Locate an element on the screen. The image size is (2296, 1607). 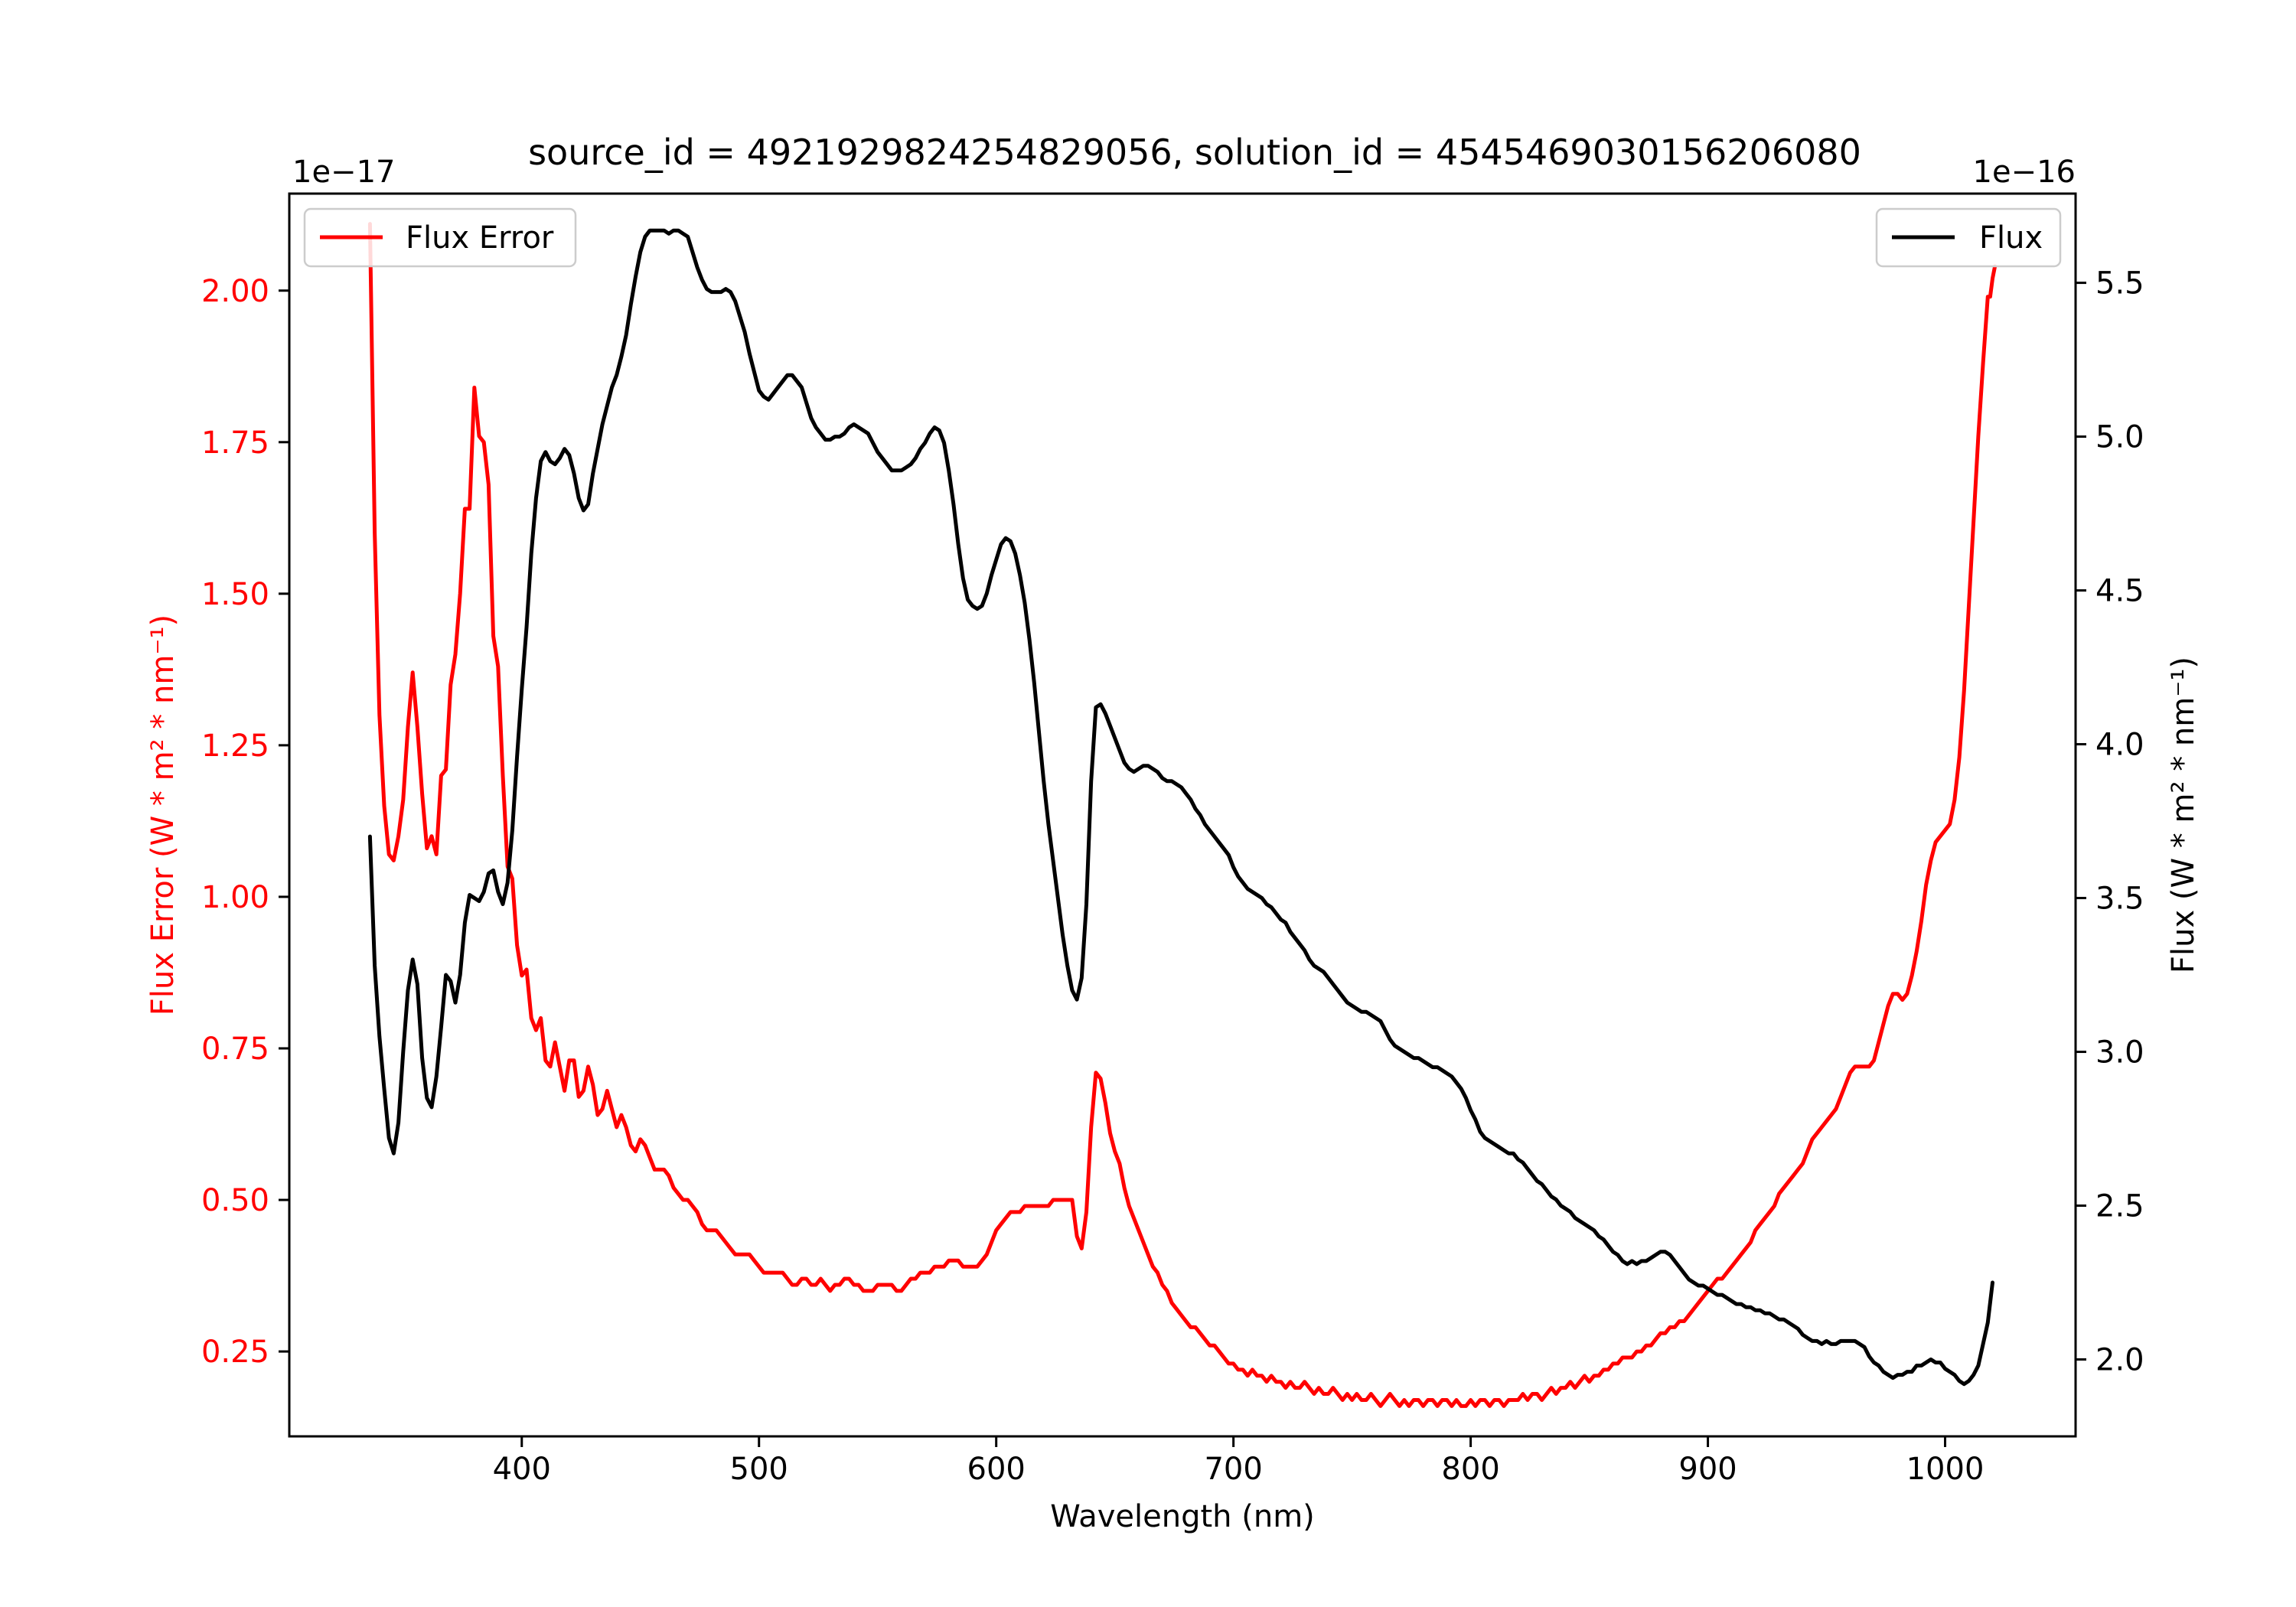
left-tick-label: 1.75 is located at coordinates (235, 443).